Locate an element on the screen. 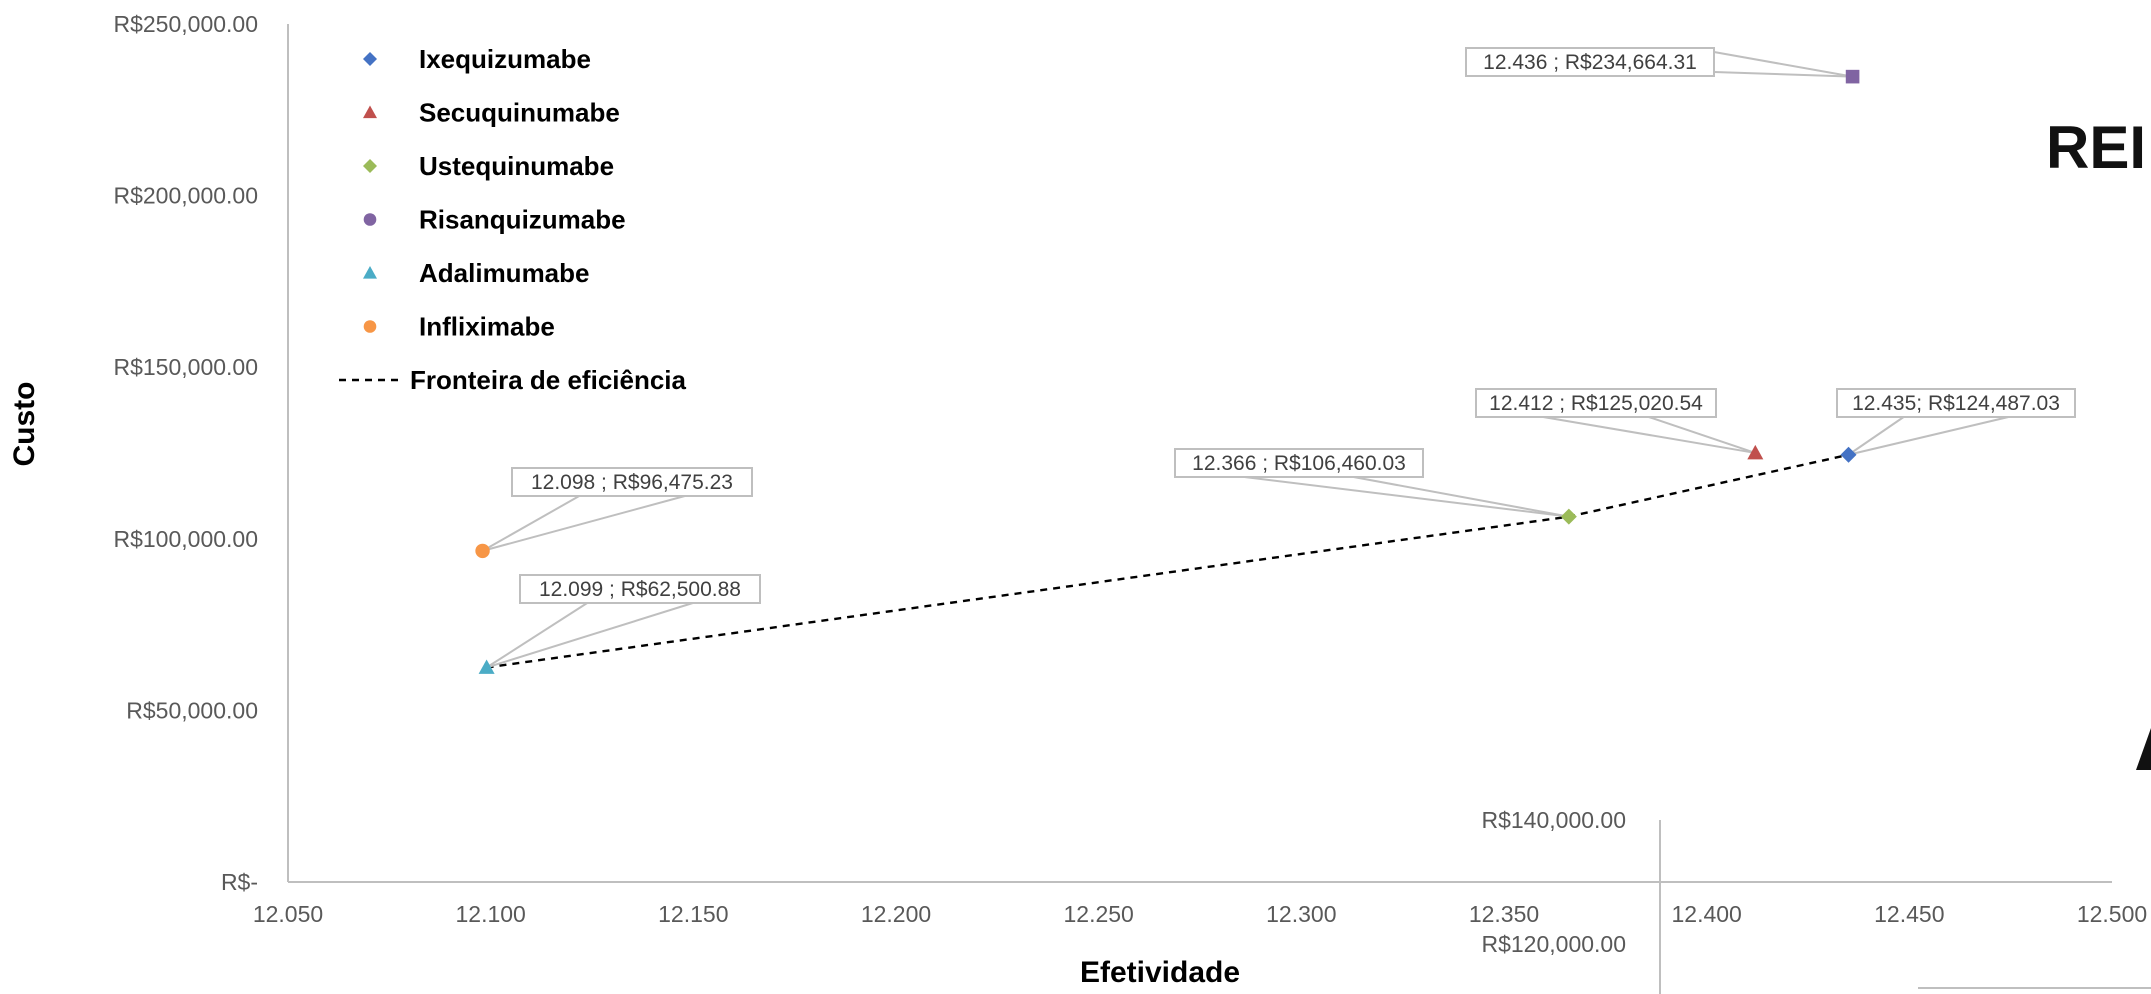  legend-item-adalimumabe: Adalimumabe is located at coordinates (476, 273).